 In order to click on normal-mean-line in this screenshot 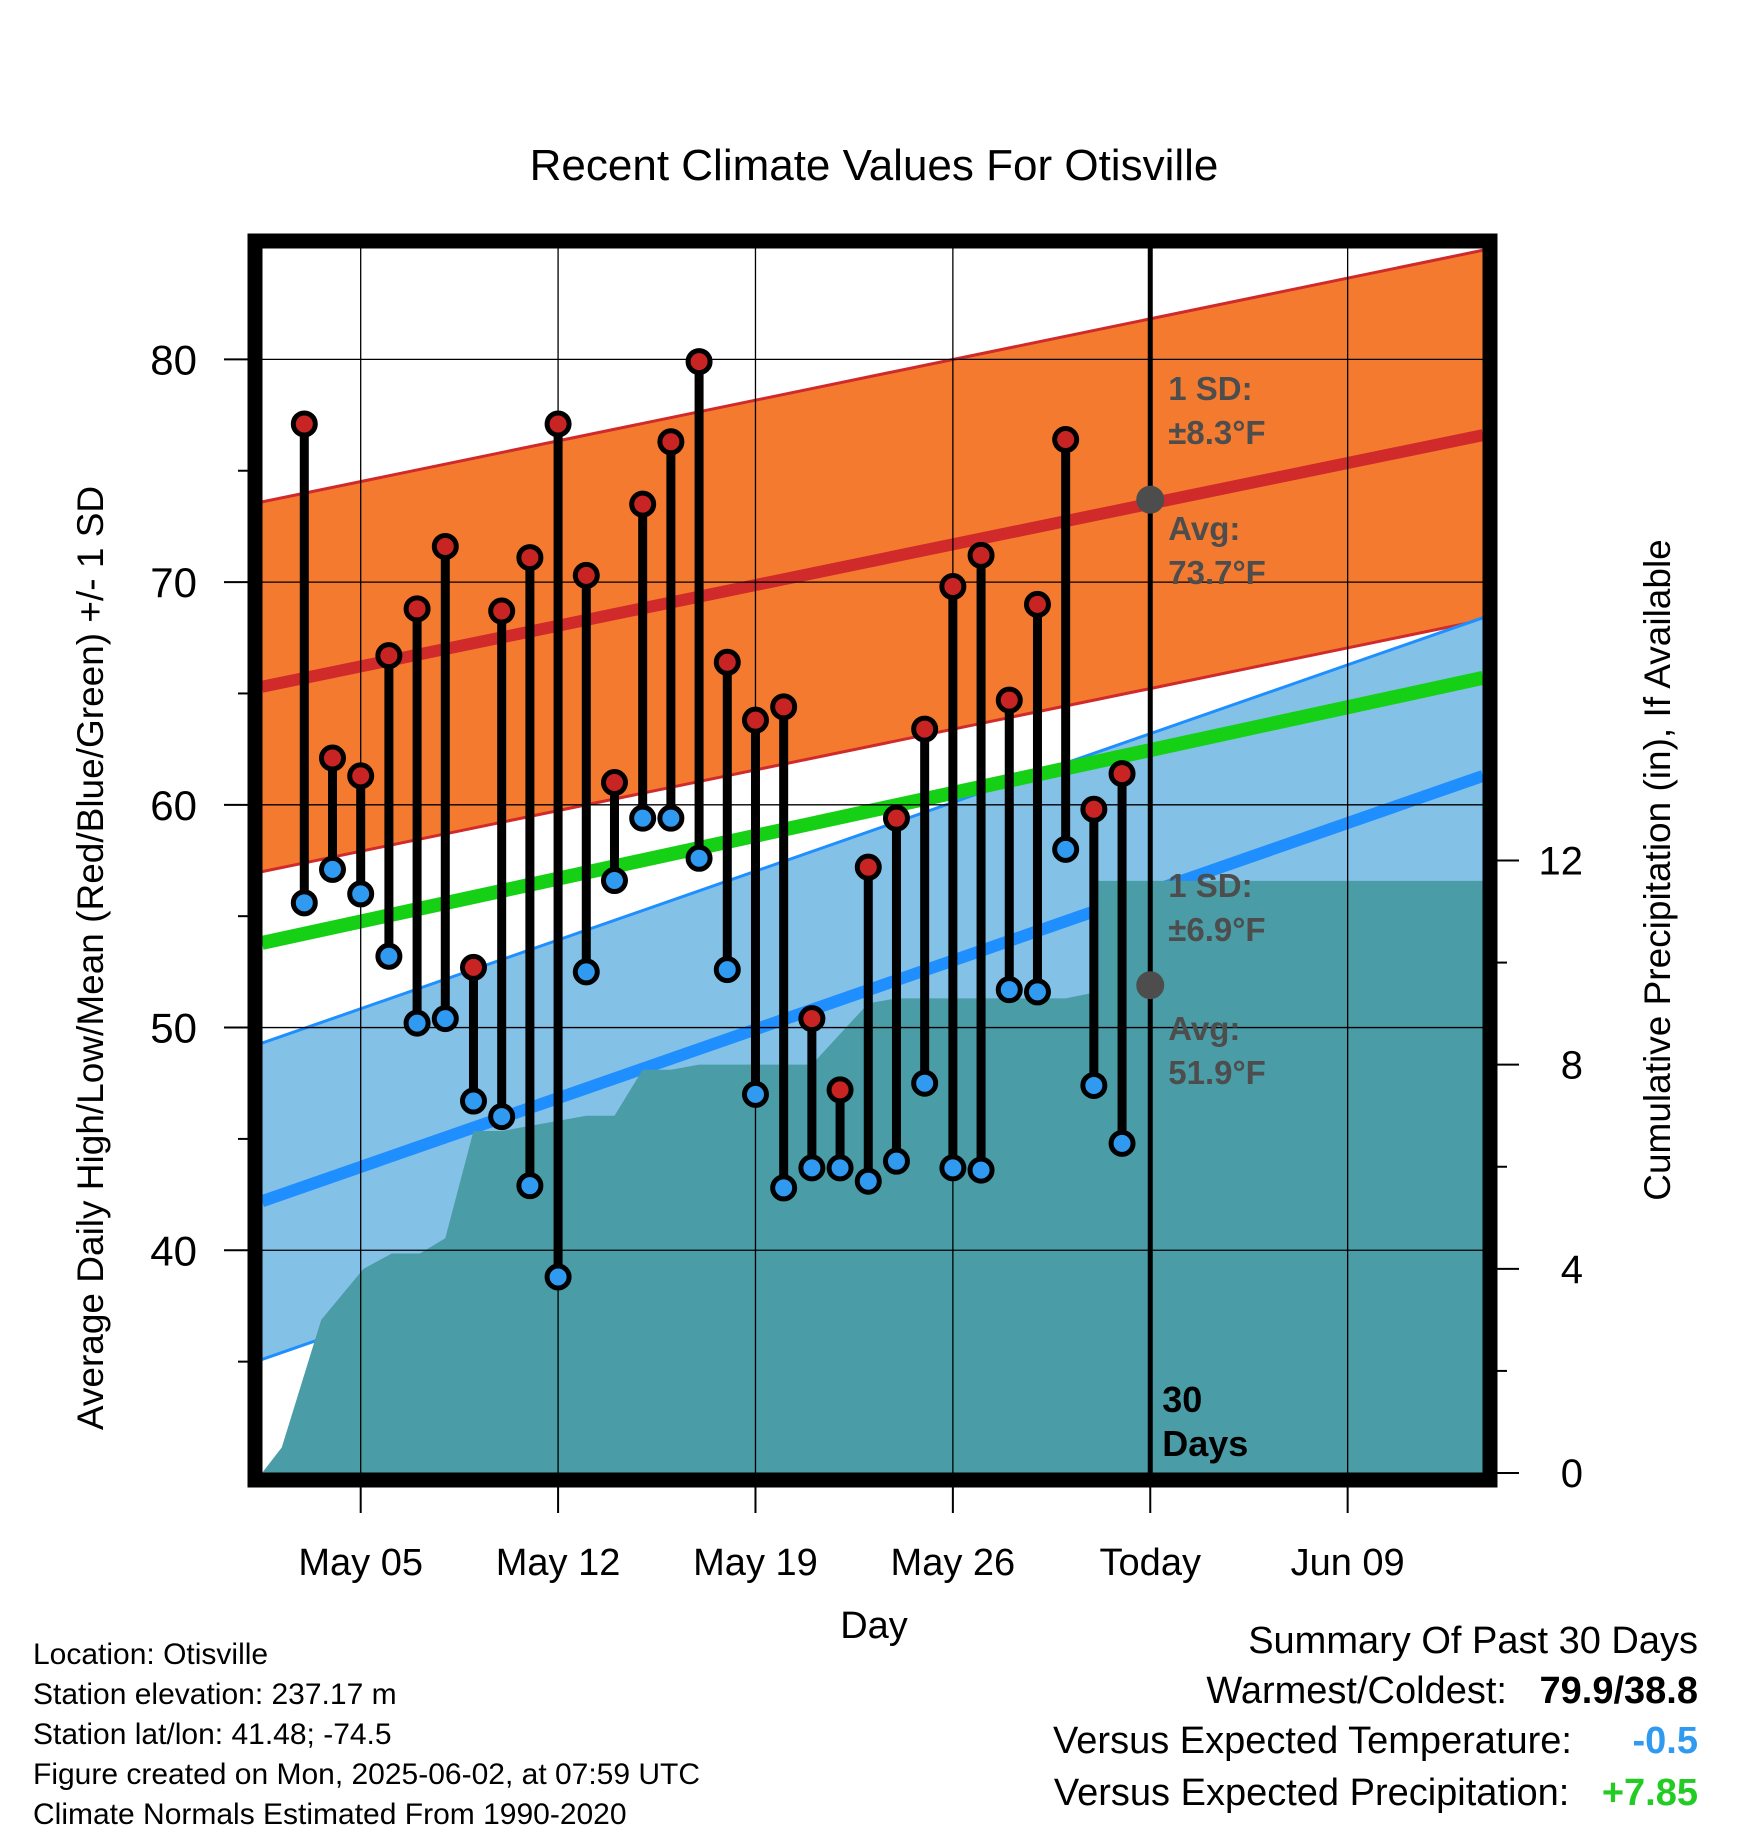, I will do `click(872, 810)`.